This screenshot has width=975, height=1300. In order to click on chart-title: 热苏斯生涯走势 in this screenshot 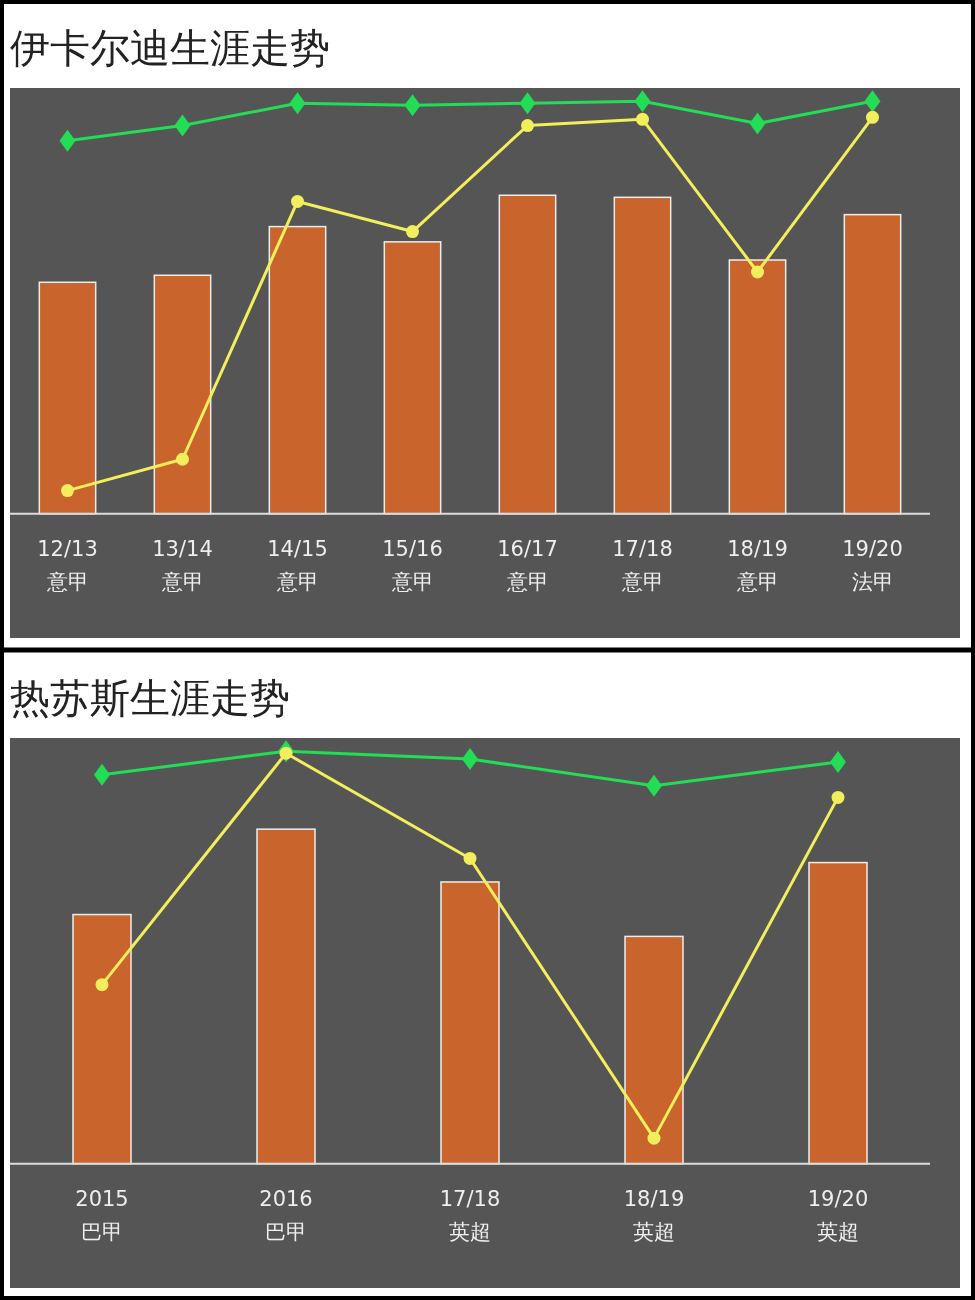, I will do `click(150, 698)`.